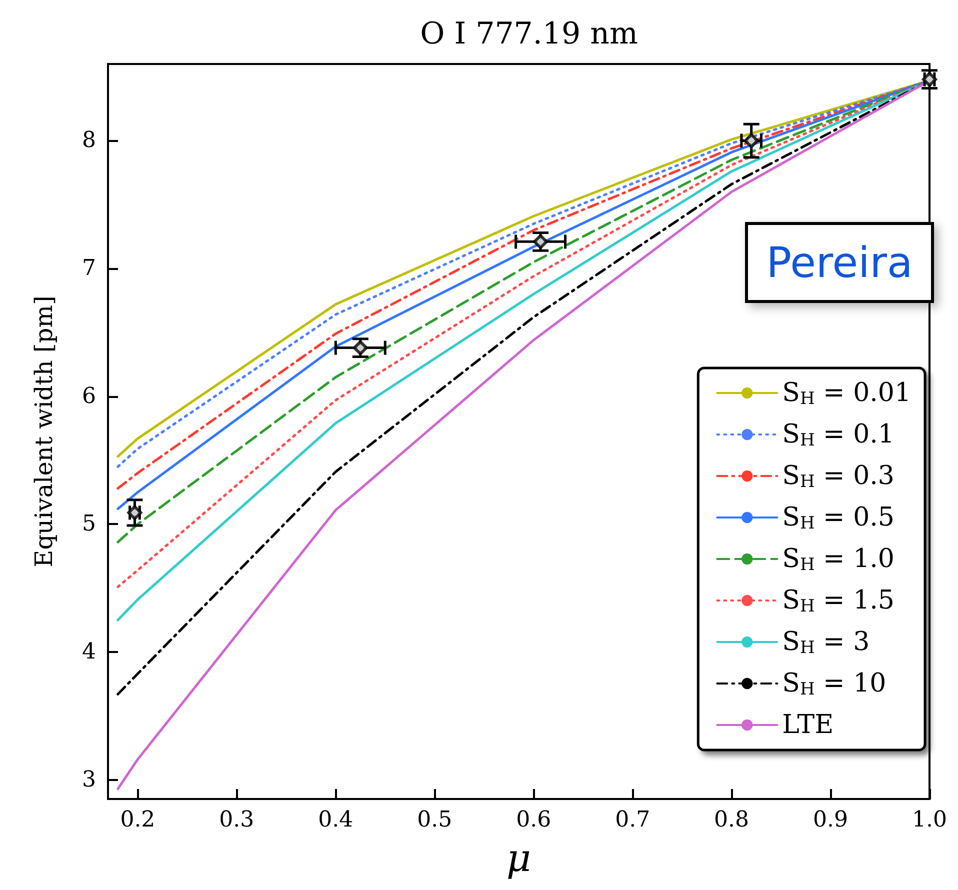 This screenshot has height=890, width=958. What do you see at coordinates (632, 820) in the screenshot?
I see `x-tick-label: 0.7` at bounding box center [632, 820].